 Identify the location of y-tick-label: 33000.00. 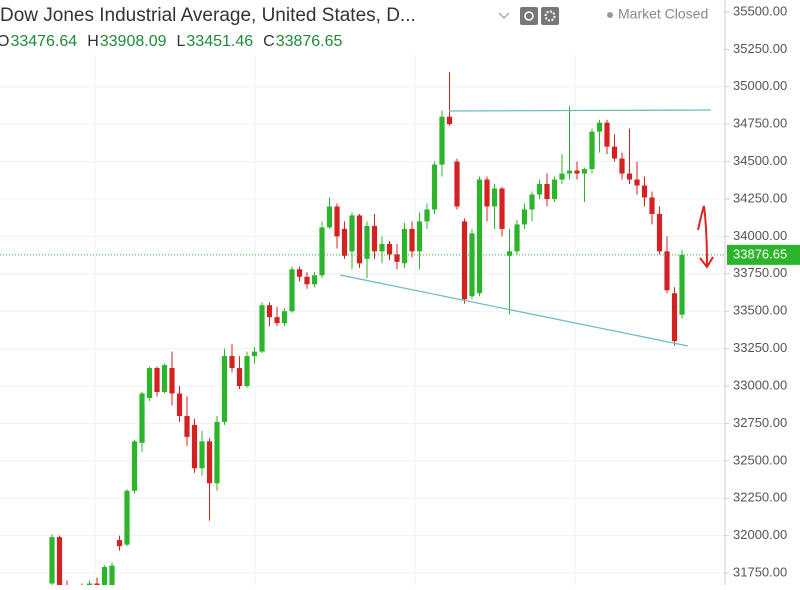
(760, 384).